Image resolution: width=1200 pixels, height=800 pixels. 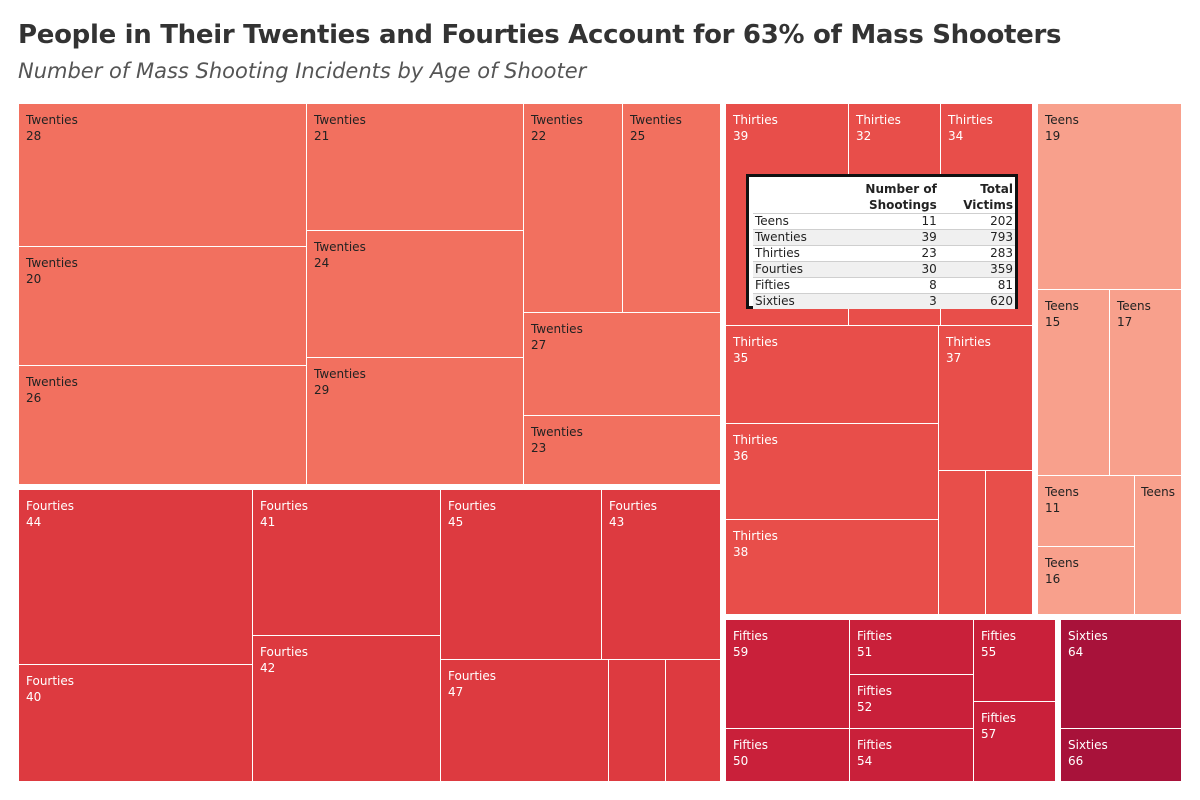 I want to click on treemap-tile-fifties-59: Fifties 59, so click(x=788, y=674).